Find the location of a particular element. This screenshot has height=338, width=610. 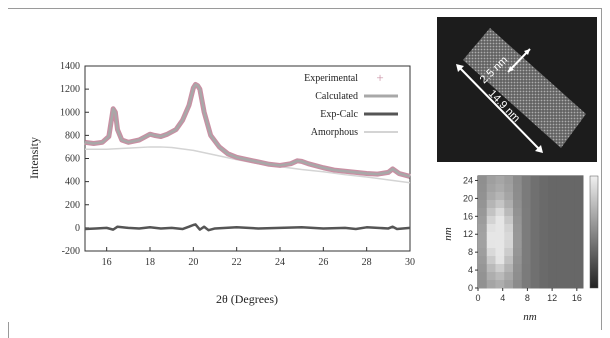

heatmap-chart: 0 4 8 12 16 0 4 8 12 16 20 24 nm nm is located at coordinates (520, 249).